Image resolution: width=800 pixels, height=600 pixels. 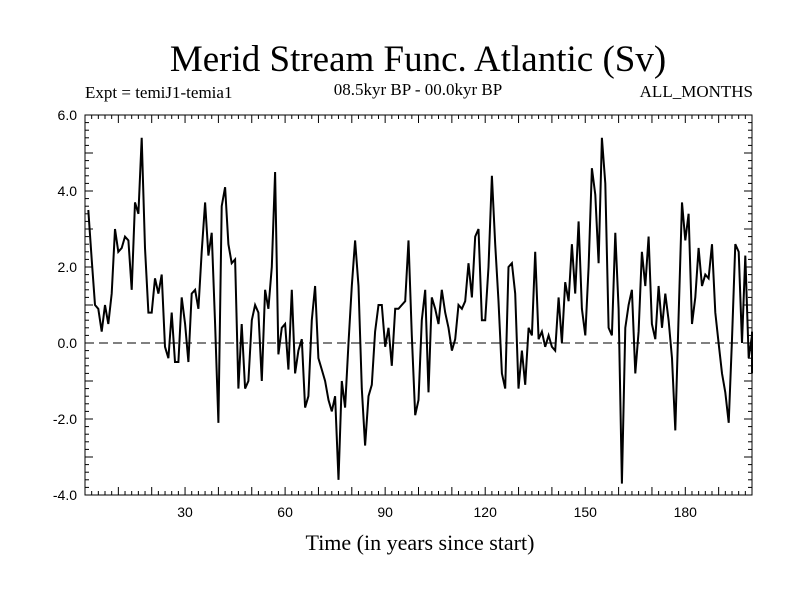 I want to click on x-tick-label: 30, so click(x=185, y=512).